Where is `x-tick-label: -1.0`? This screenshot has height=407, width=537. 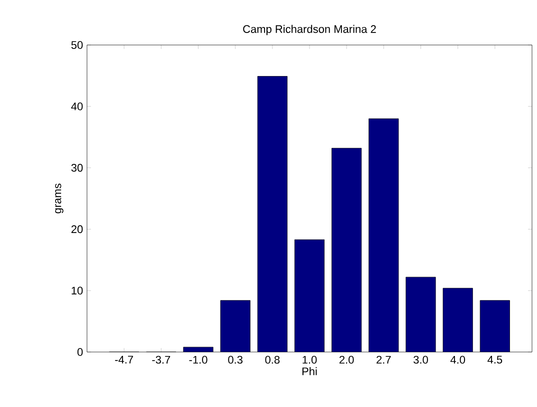
x-tick-label: -1.0 is located at coordinates (198, 360).